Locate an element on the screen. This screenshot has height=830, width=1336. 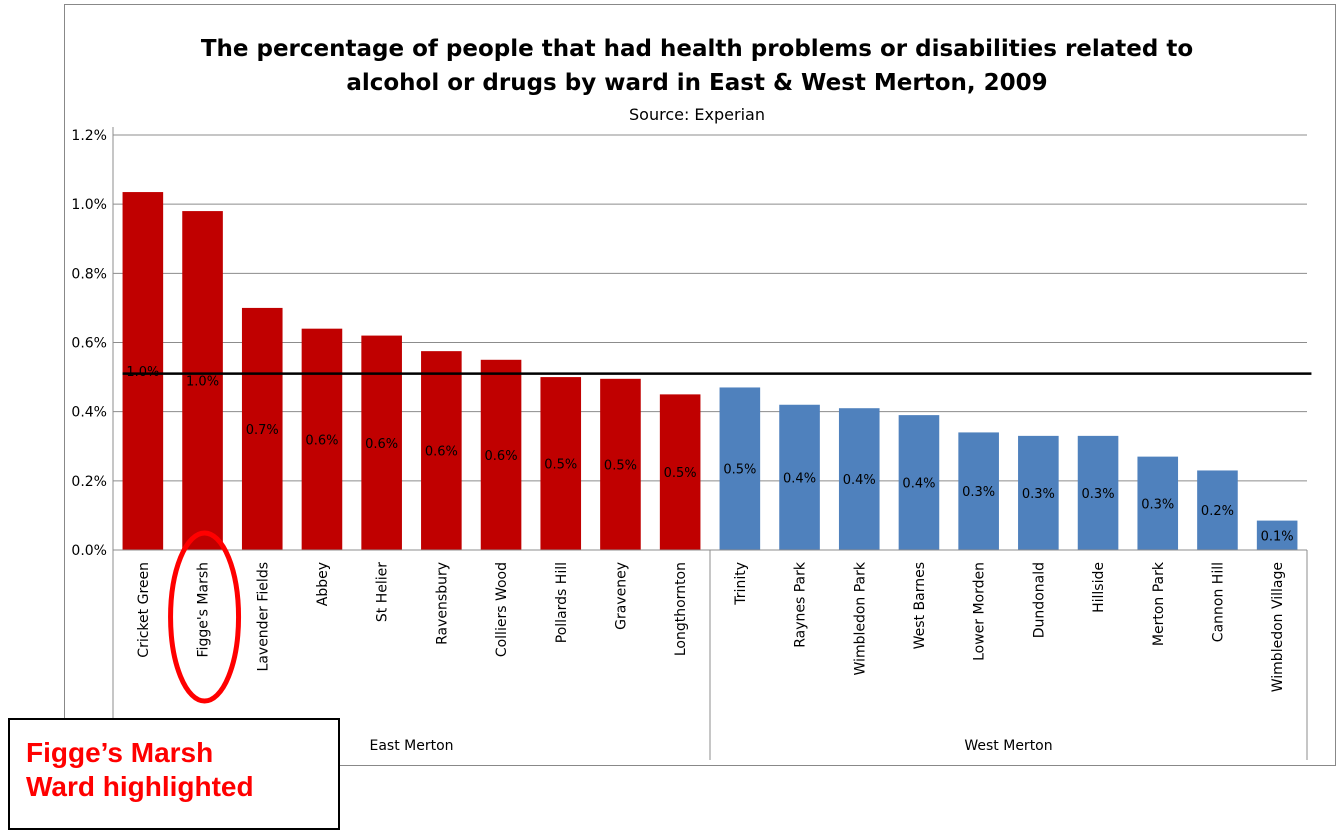
highlight-ellipse is located at coordinates (205, 617).